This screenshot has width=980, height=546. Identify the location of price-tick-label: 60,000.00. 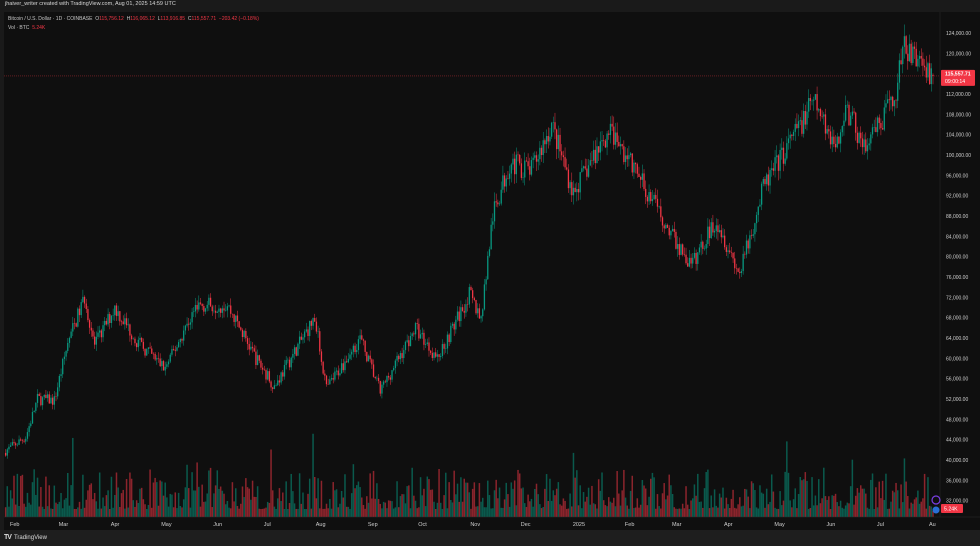
(957, 359).